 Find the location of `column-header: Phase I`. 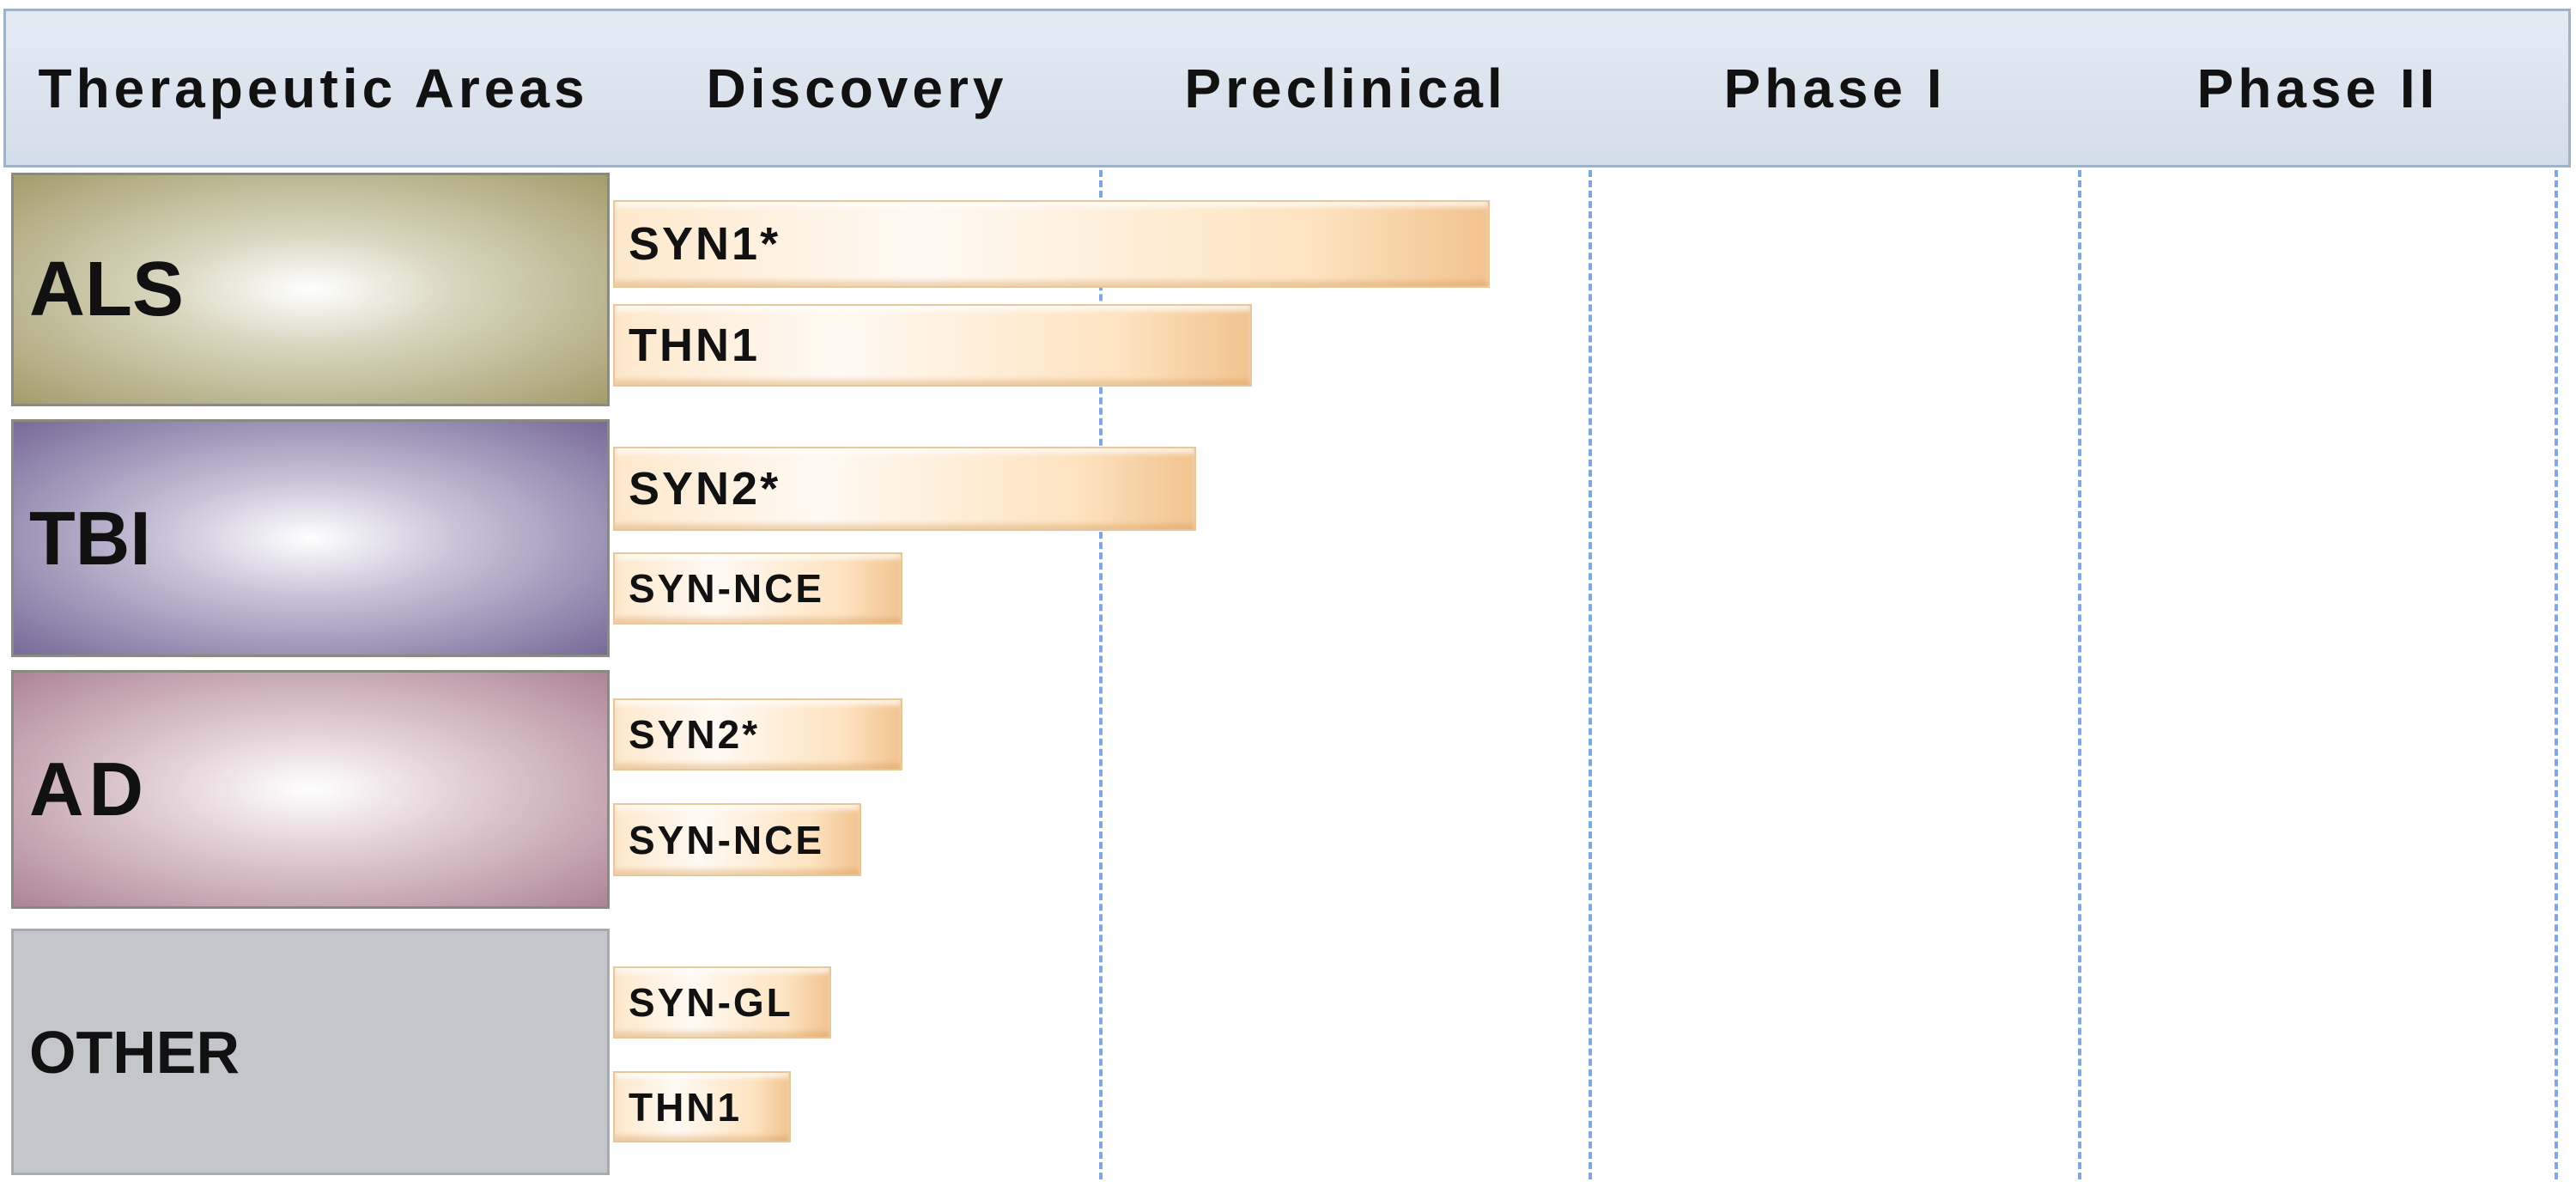

column-header: Phase I is located at coordinates (1835, 88).